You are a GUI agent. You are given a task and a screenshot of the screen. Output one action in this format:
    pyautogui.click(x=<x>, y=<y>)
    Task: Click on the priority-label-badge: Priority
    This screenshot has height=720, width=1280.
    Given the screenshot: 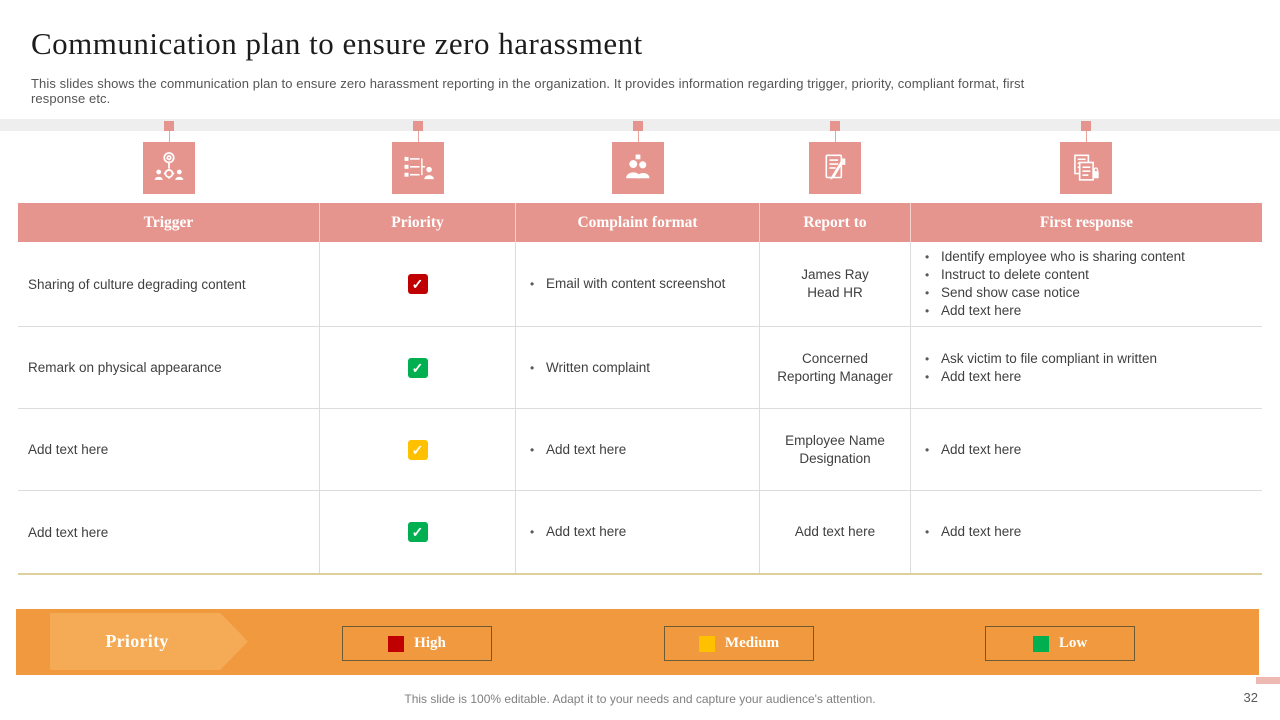 What is the action you would take?
    pyautogui.click(x=149, y=641)
    